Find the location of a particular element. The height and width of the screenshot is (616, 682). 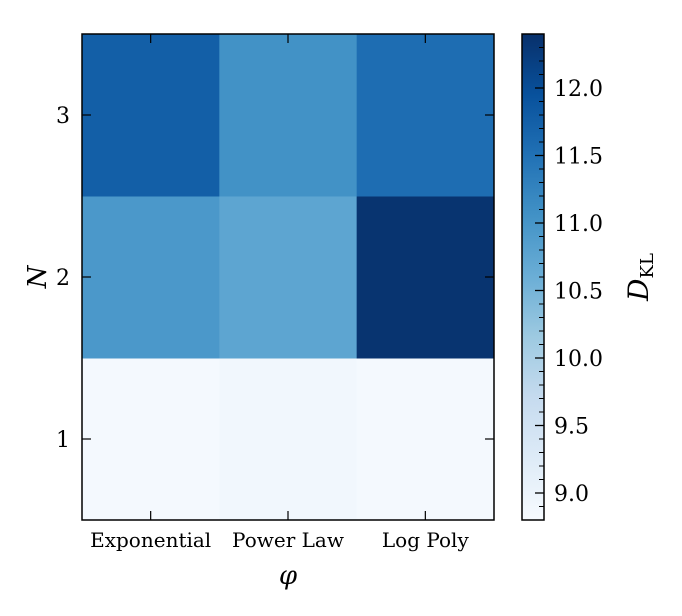

y-tick-label: 2 is located at coordinates (63, 278).